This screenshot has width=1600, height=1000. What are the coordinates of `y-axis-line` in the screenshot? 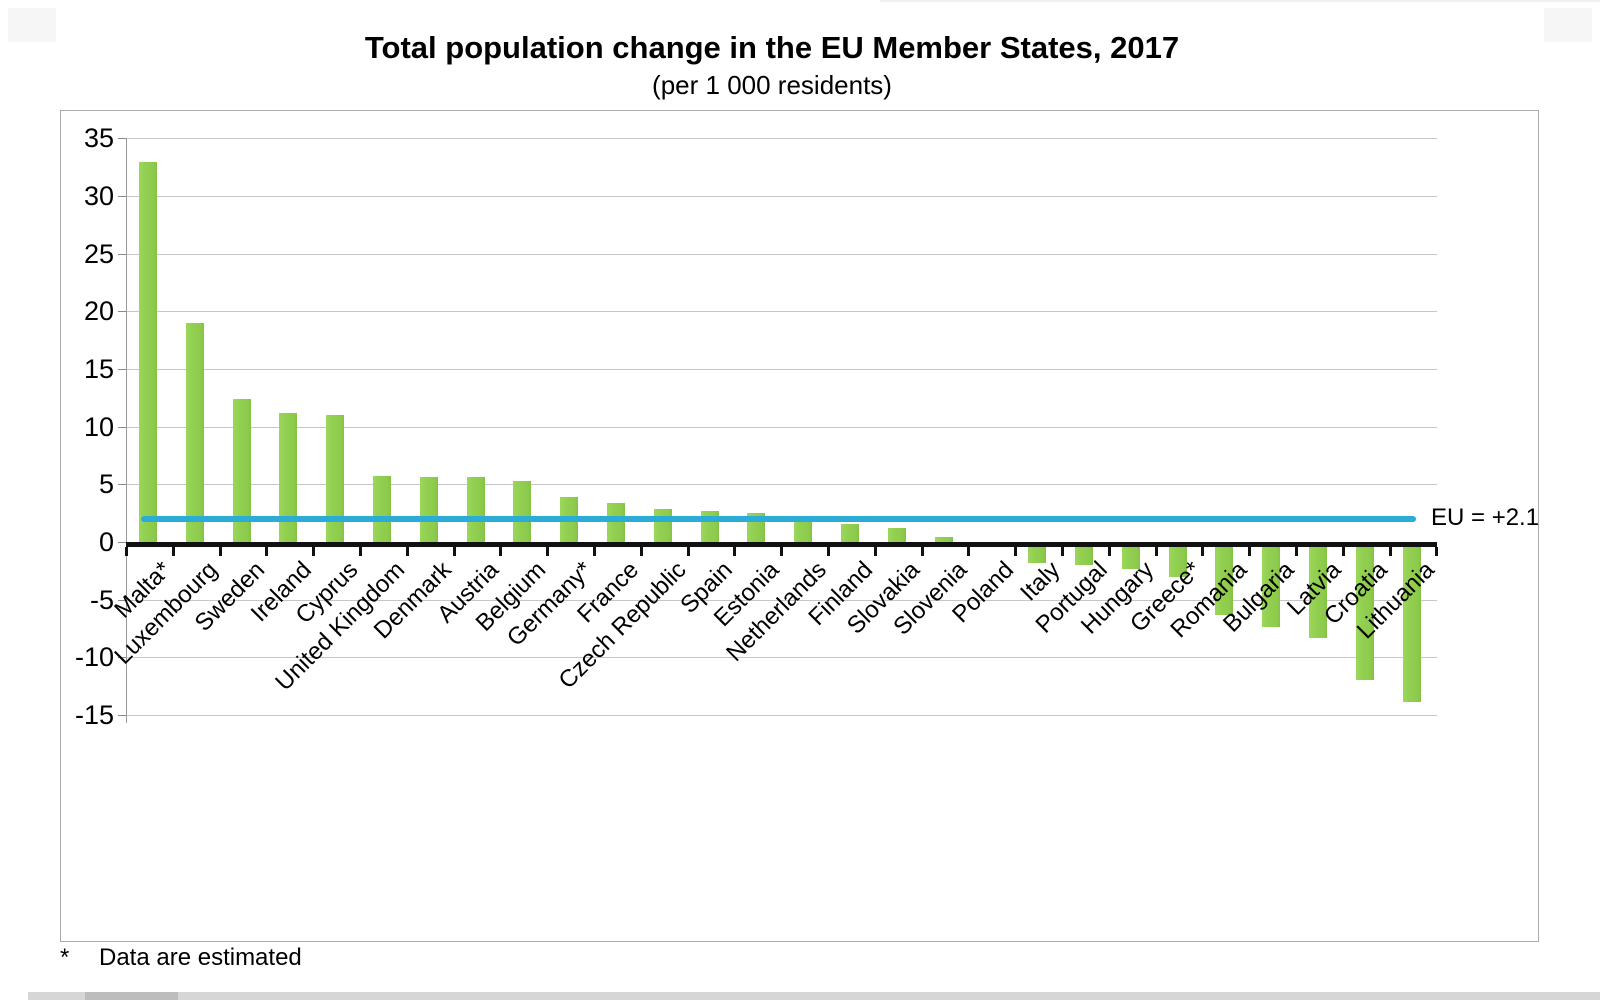 It's located at (126, 430).